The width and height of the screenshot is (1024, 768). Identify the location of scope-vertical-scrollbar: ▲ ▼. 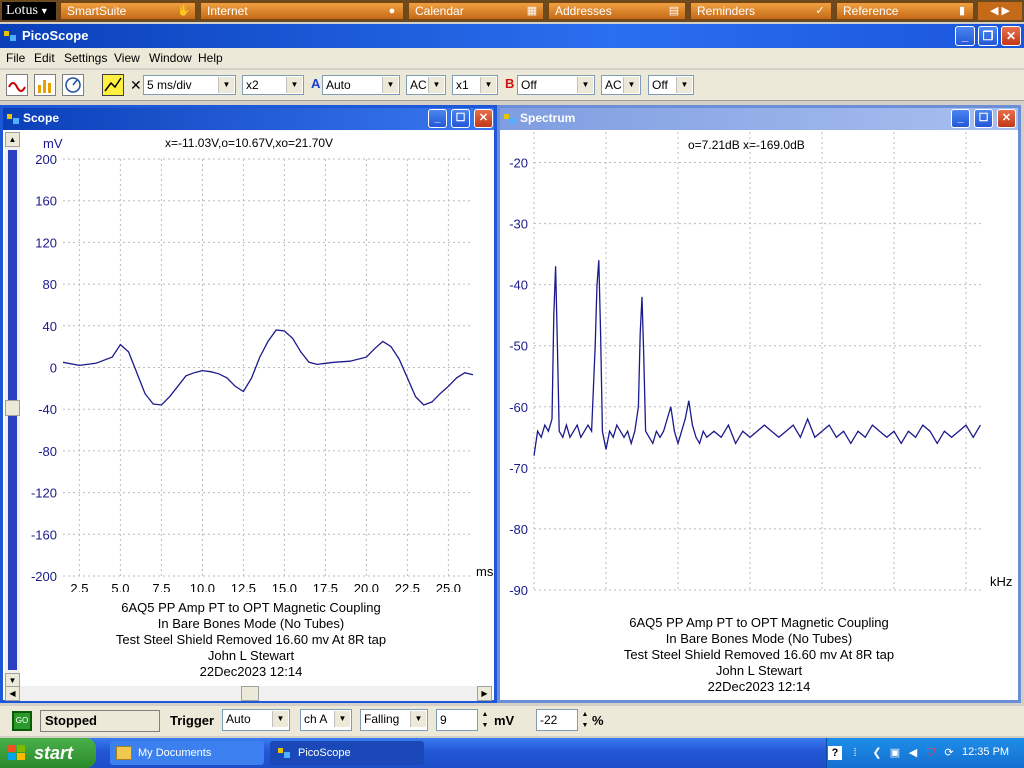
(12, 410).